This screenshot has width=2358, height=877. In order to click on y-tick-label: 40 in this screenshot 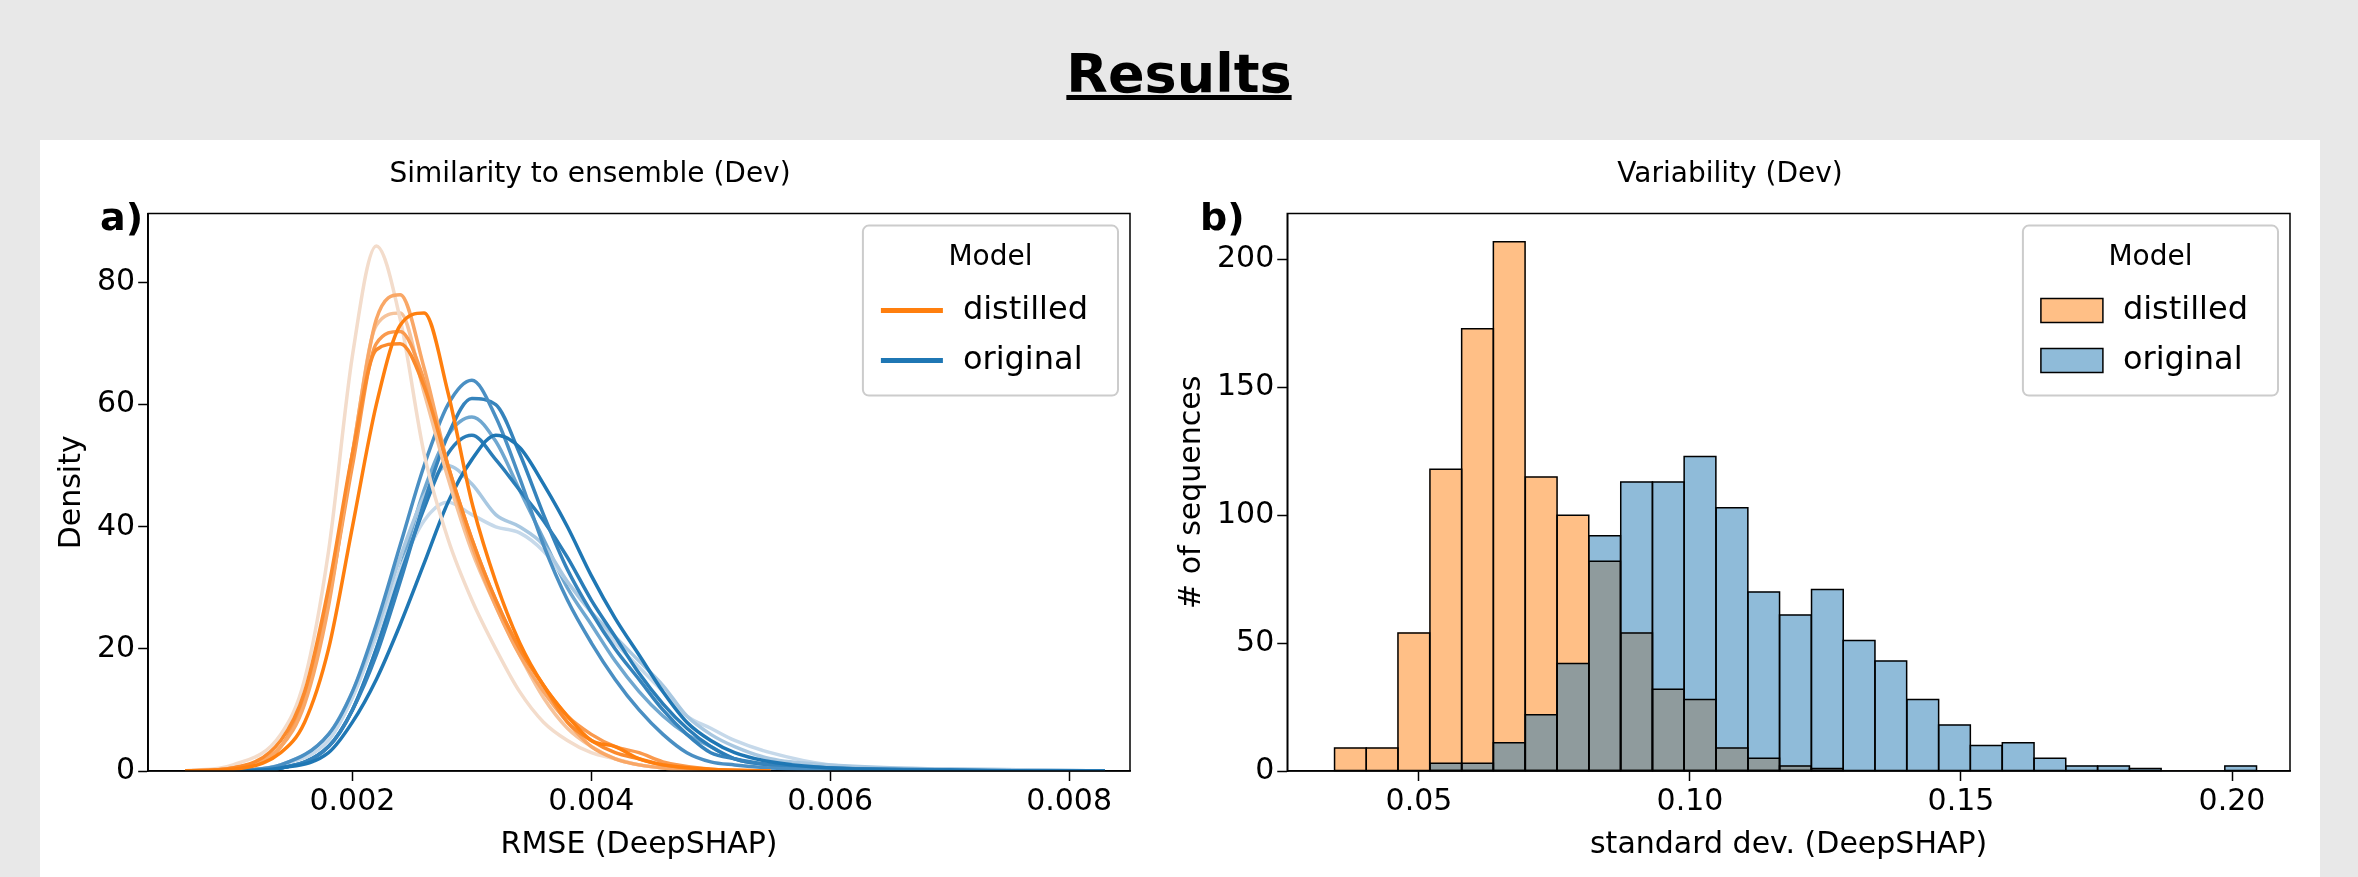, I will do `click(116, 524)`.